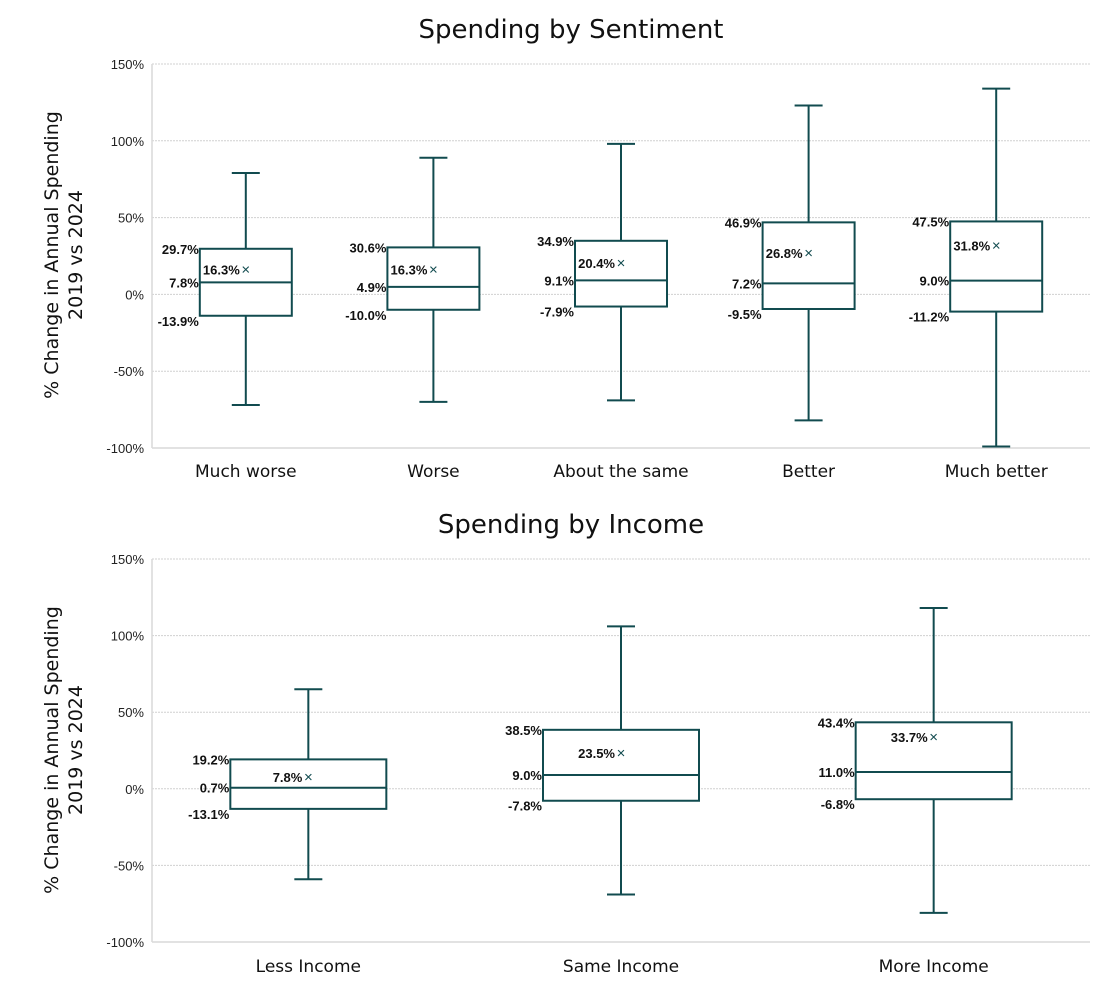 This screenshot has width=1100, height=995. I want to click on q1-label: -6.8%, so click(838, 804).